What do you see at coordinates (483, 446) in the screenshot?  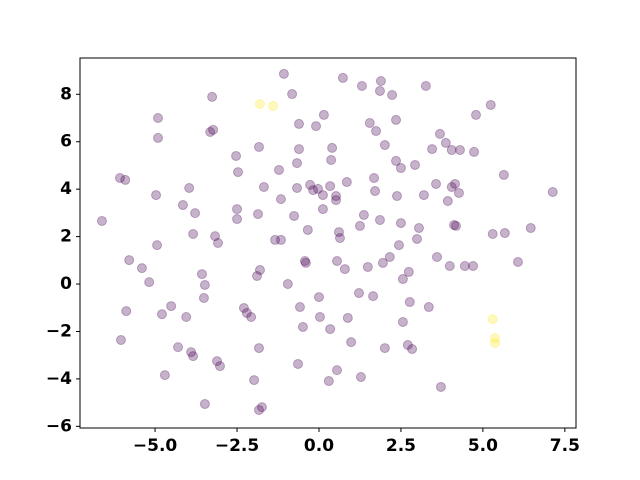 I see `x-tick-label: 5.0` at bounding box center [483, 446].